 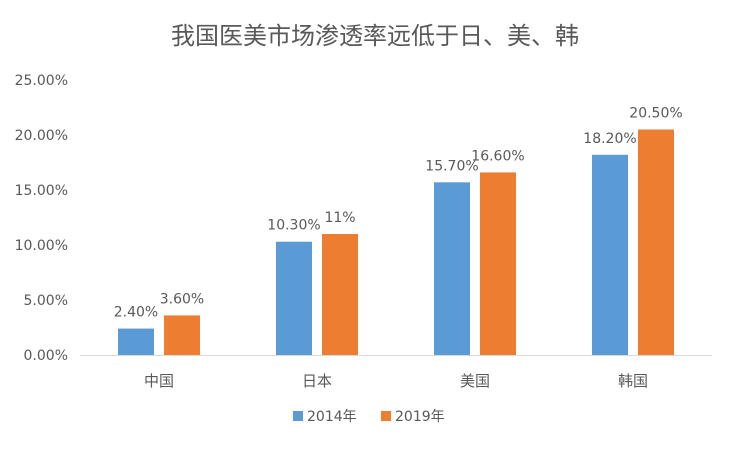 What do you see at coordinates (46, 356) in the screenshot?
I see `y-tick-label: 0.00%` at bounding box center [46, 356].